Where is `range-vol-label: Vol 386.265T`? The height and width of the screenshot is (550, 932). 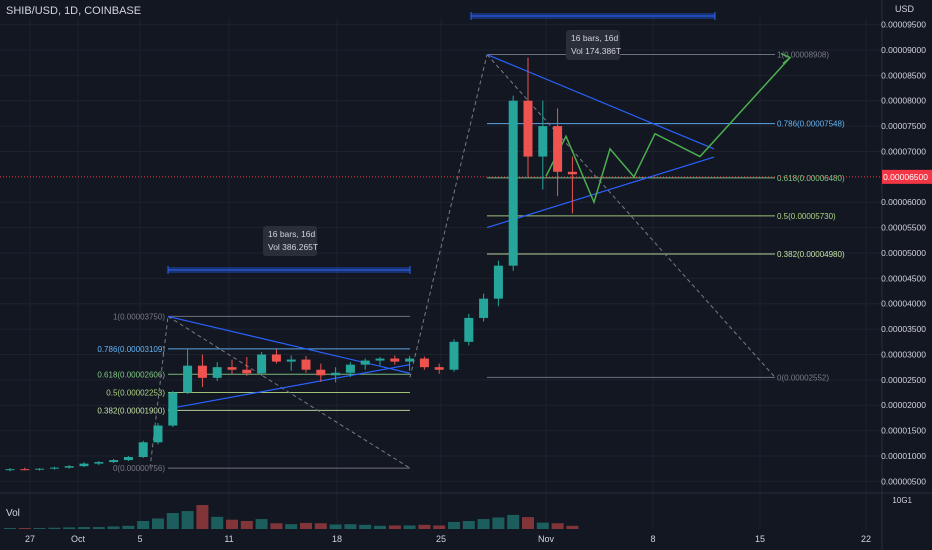 range-vol-label: Vol 386.265T is located at coordinates (293, 247).